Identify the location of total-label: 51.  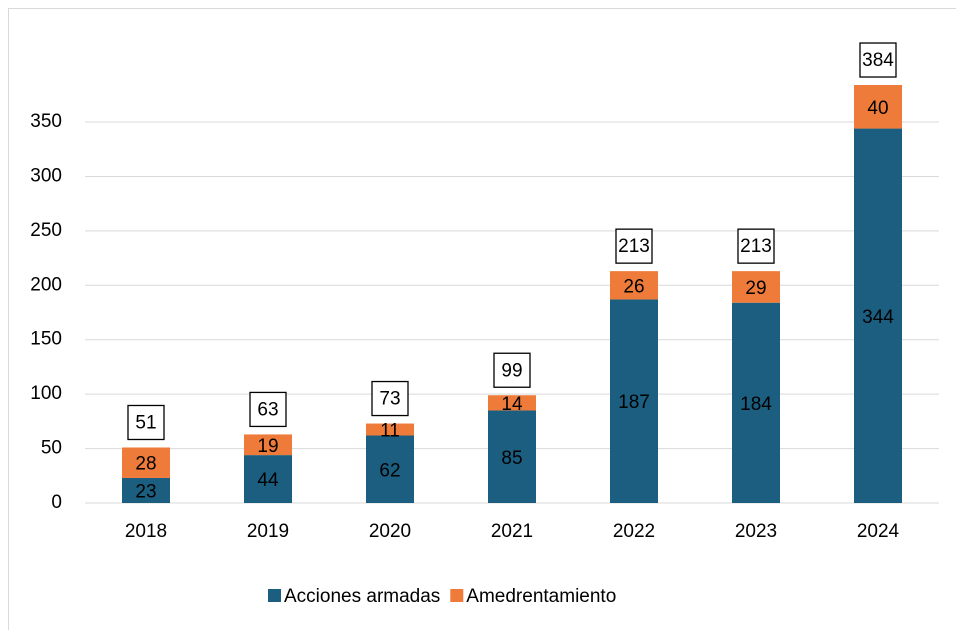
(145, 423).